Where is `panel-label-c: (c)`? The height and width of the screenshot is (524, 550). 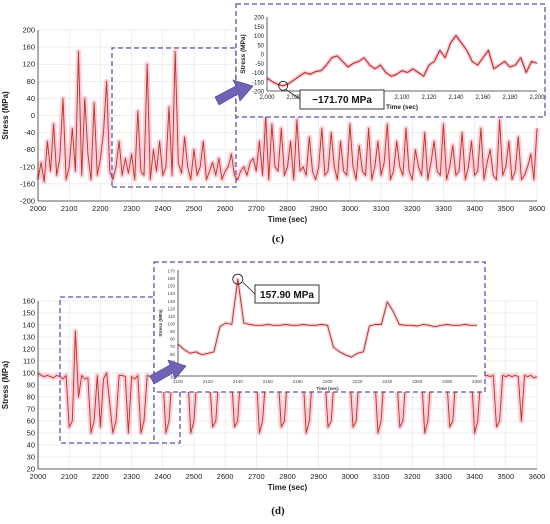 panel-label-c: (c) is located at coordinates (278, 239).